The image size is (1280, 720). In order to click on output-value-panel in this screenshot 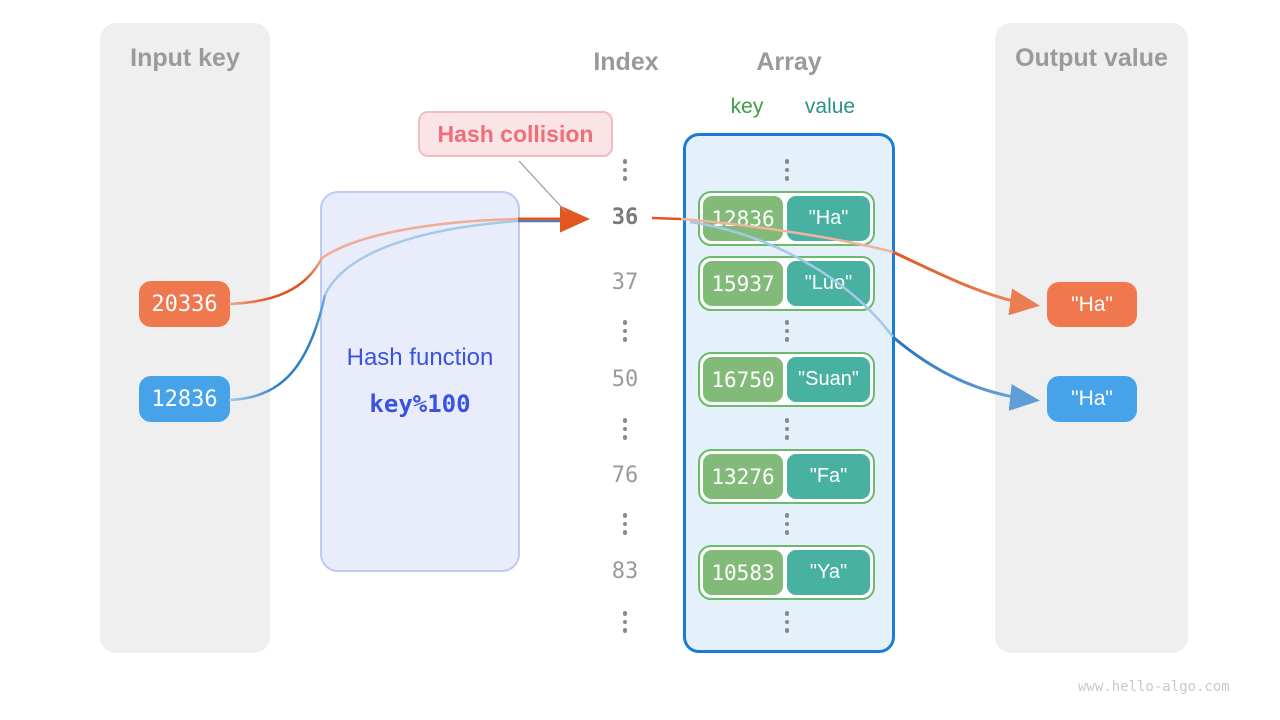, I will do `click(1091, 338)`.